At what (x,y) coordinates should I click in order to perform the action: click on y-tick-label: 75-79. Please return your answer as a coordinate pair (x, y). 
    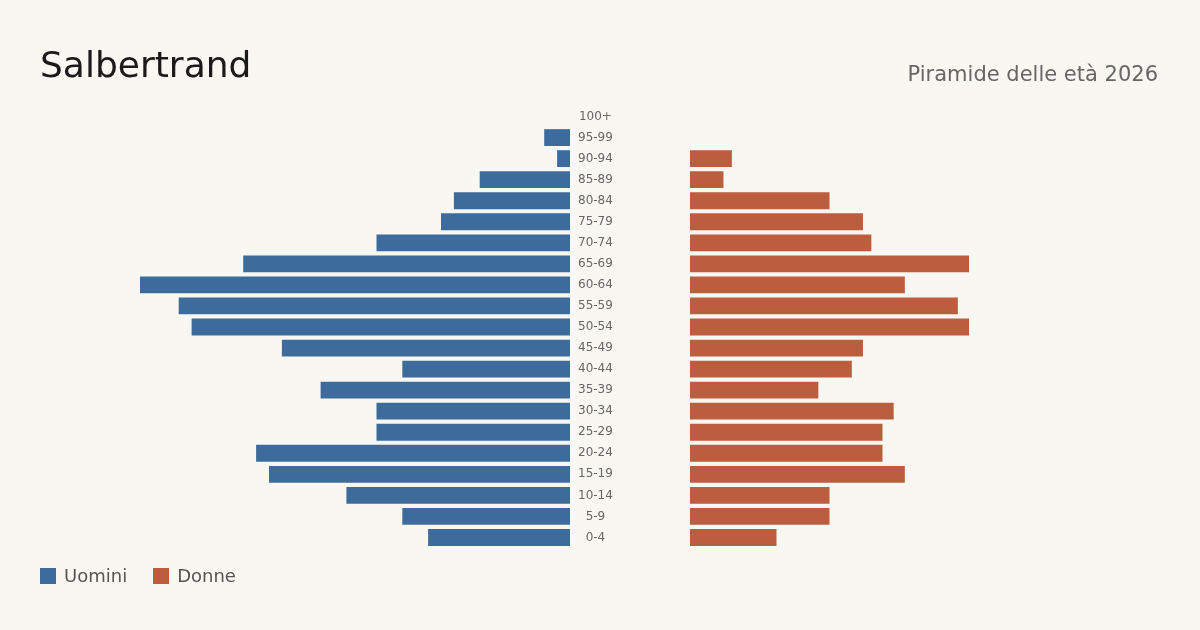
    Looking at the image, I should click on (595, 220).